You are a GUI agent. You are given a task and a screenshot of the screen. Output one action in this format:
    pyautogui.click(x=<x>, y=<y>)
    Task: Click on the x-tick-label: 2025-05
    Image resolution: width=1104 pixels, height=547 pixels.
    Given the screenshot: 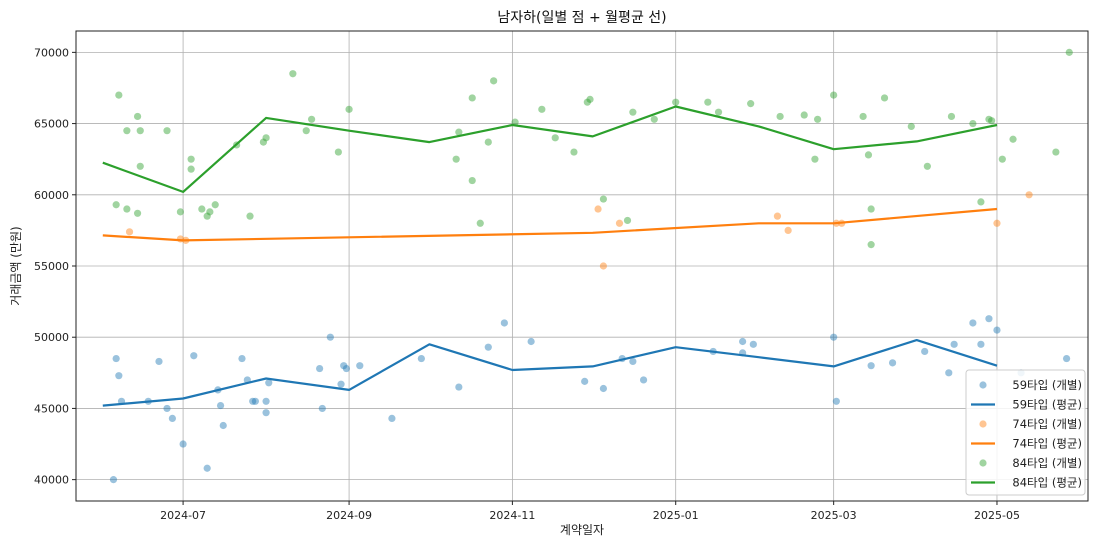 What is the action you would take?
    pyautogui.click(x=997, y=515)
    